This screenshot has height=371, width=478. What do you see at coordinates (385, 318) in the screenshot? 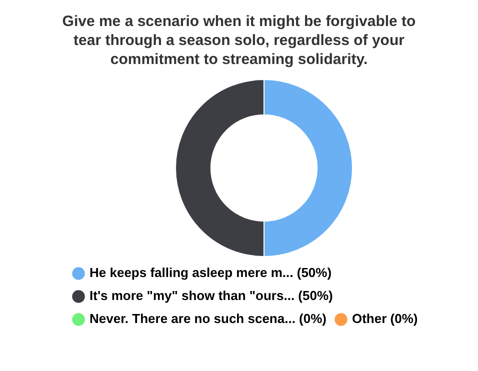
I see `legend-label: Other (0%)` at bounding box center [385, 318].